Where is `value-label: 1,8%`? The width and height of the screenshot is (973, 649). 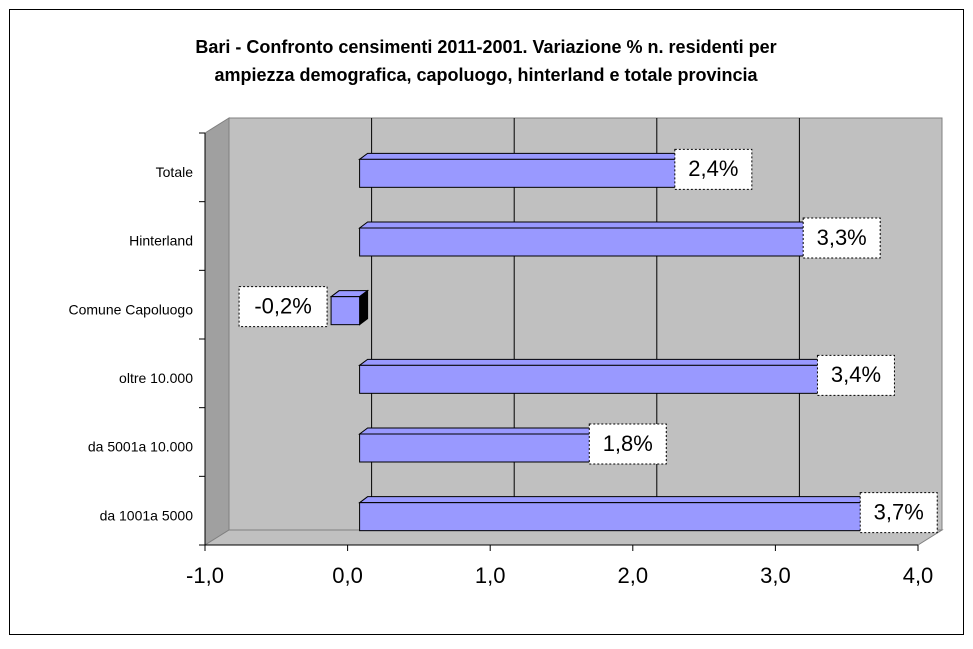 value-label: 1,8% is located at coordinates (628, 443).